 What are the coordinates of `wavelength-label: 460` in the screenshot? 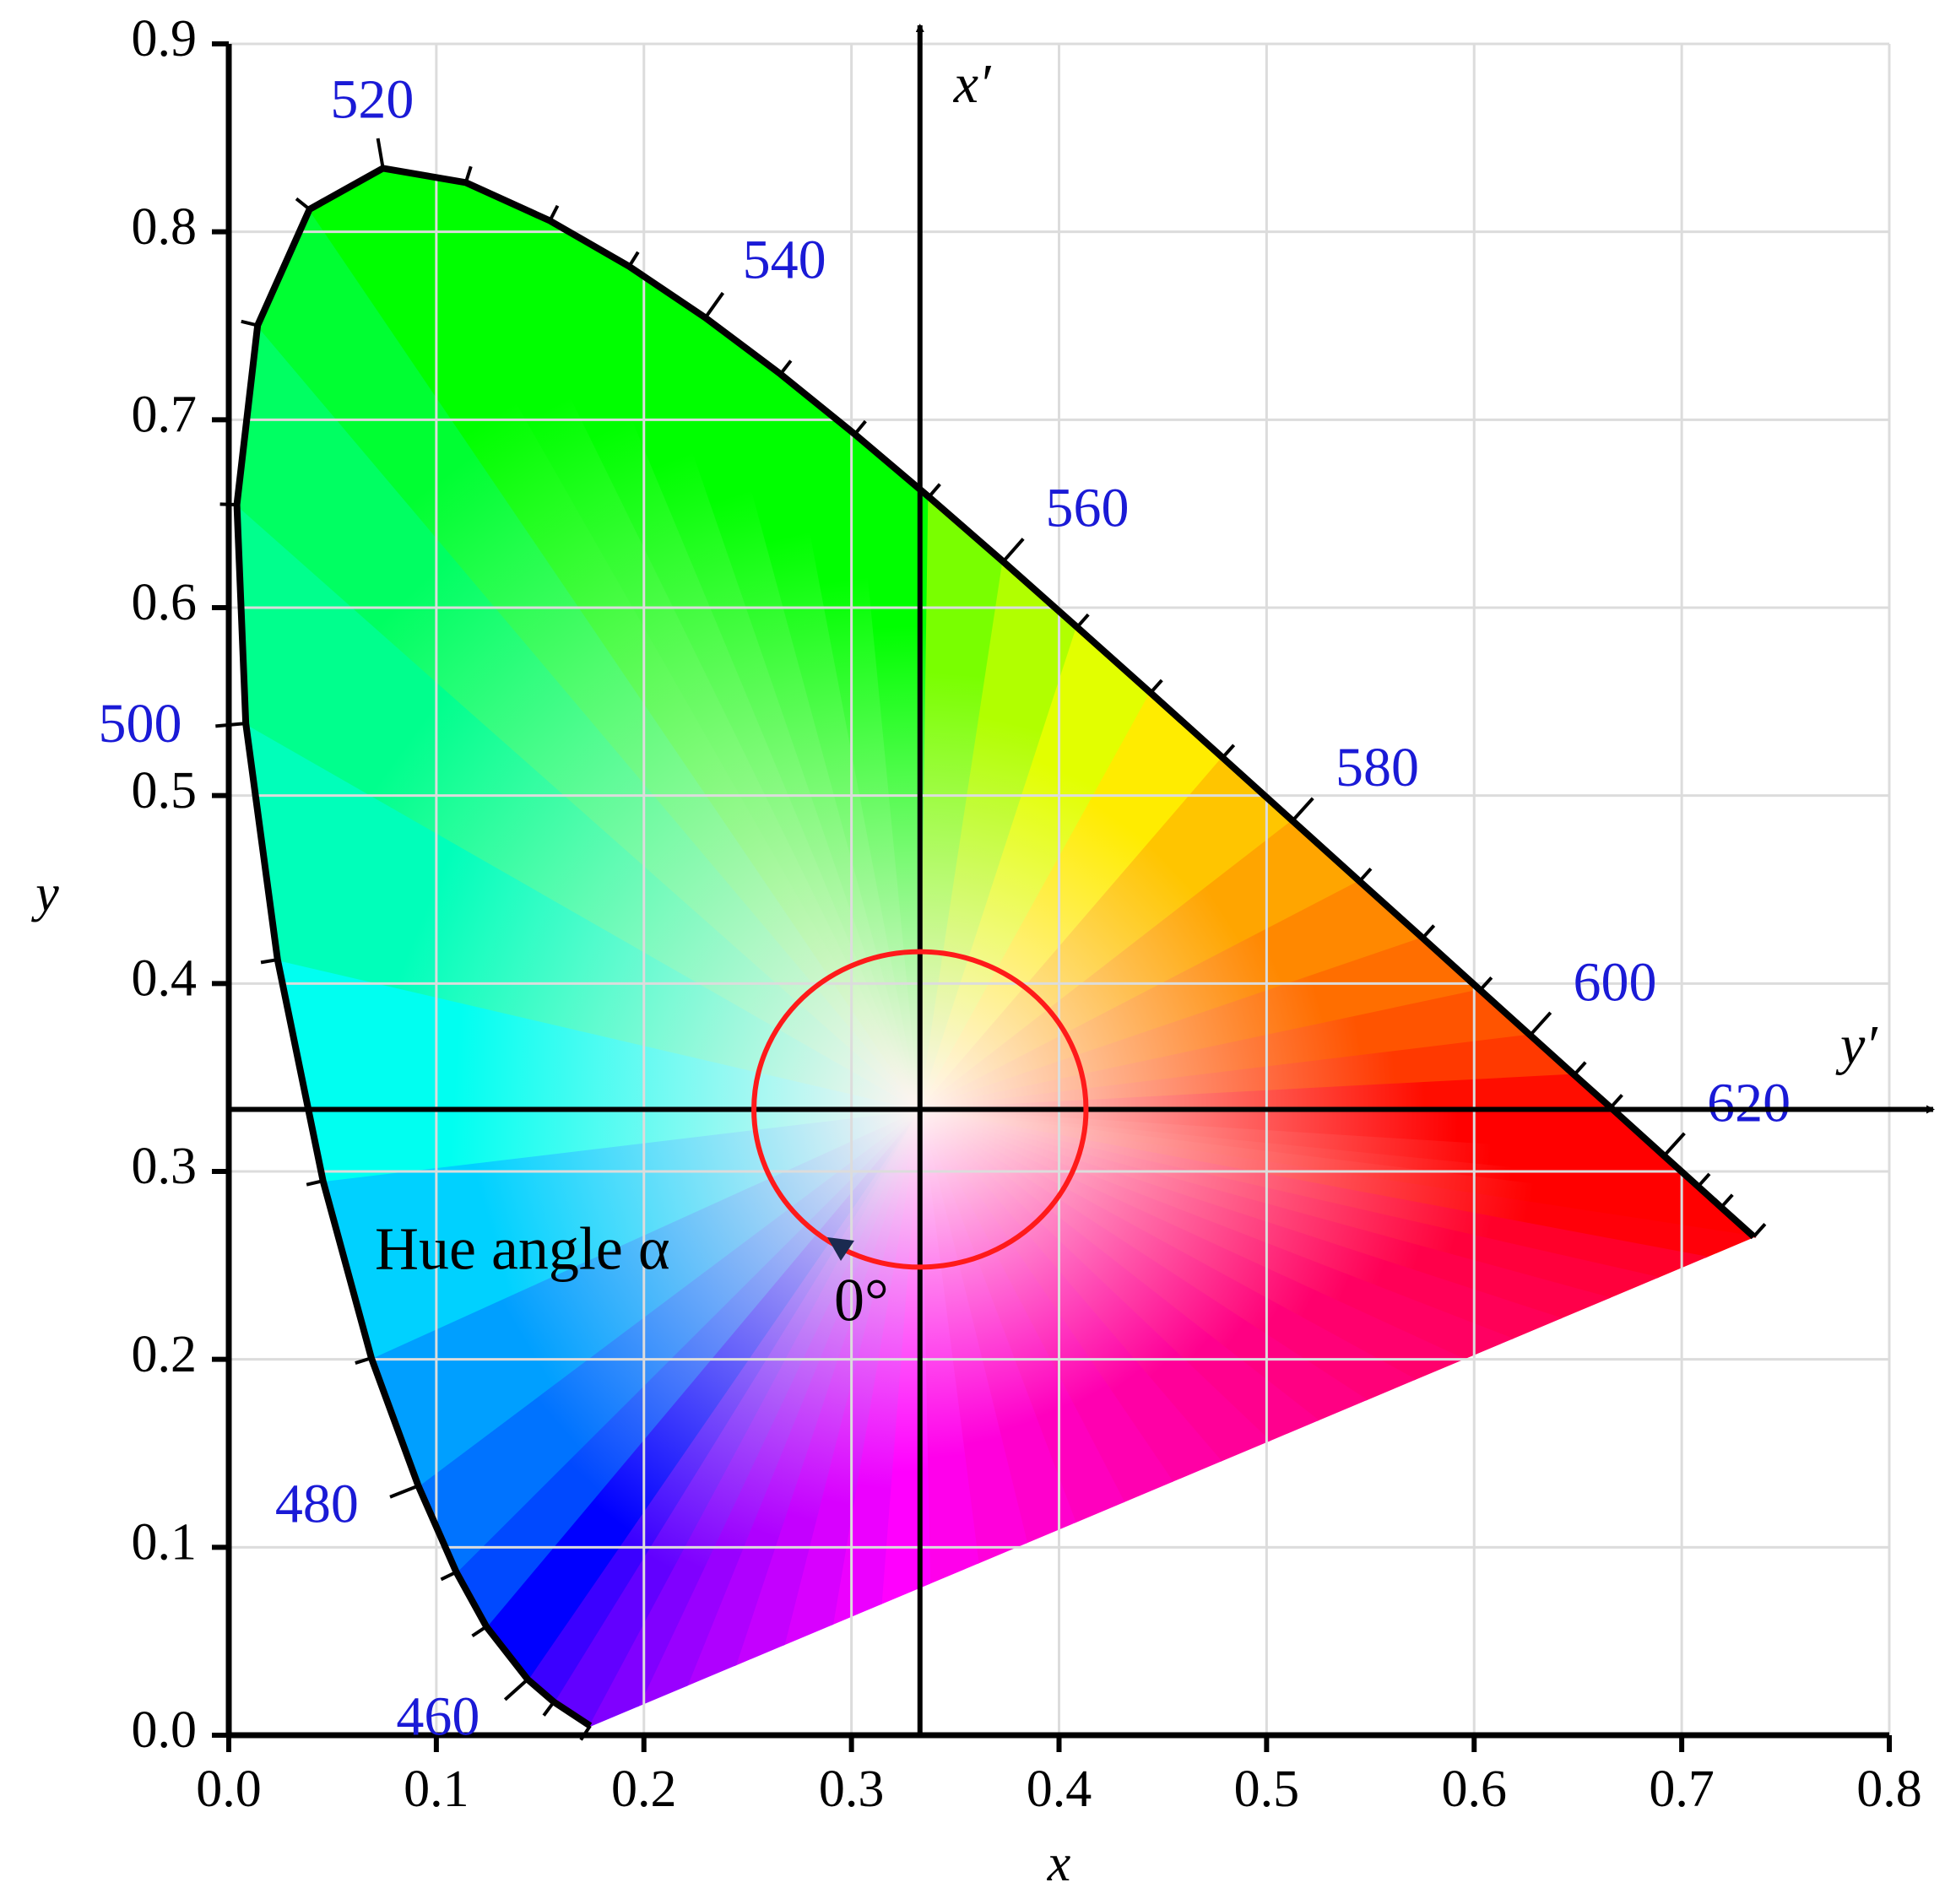 It's located at (437, 1717).